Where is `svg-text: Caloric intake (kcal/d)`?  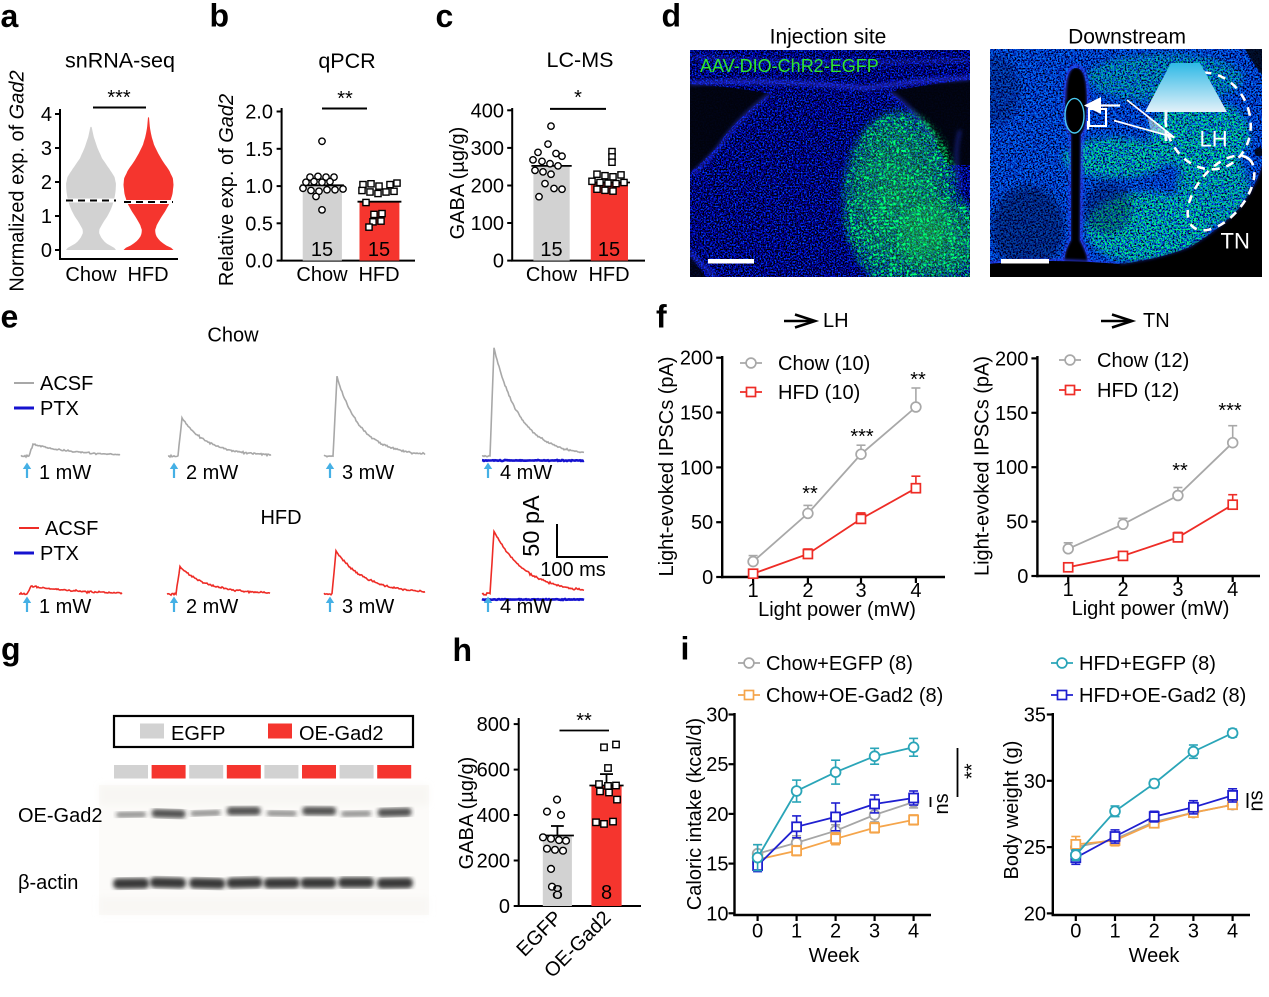 svg-text: Caloric intake (kcal/d) is located at coordinates (695, 814).